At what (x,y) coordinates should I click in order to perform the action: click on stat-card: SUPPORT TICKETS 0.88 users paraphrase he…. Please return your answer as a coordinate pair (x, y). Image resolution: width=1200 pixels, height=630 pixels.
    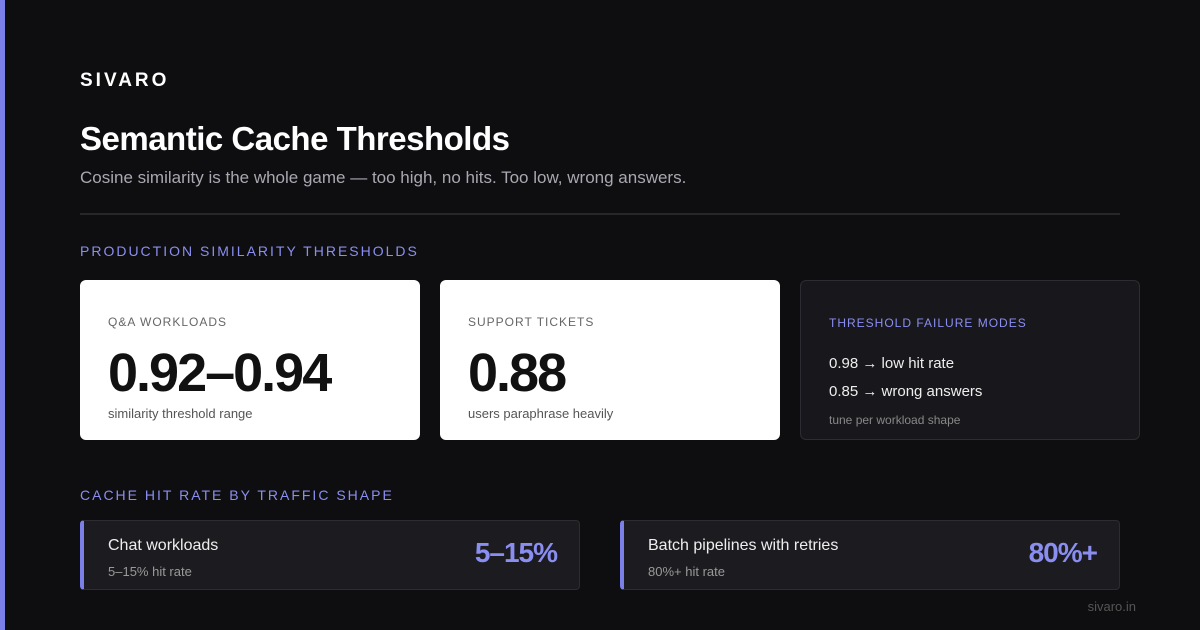
    Looking at the image, I should click on (610, 360).